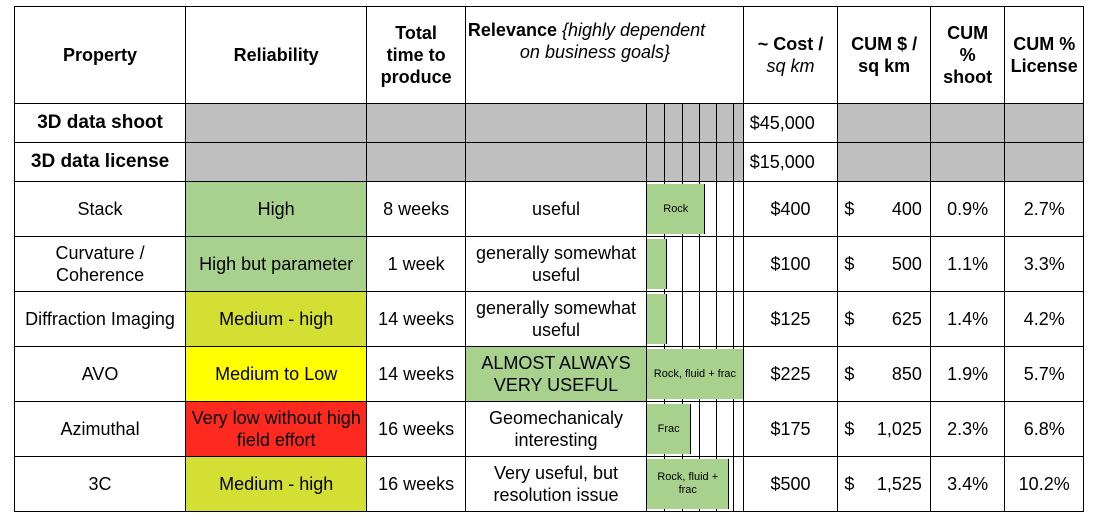  Describe the element at coordinates (790, 162) in the screenshot. I see `summary-cost: $15,000` at that location.